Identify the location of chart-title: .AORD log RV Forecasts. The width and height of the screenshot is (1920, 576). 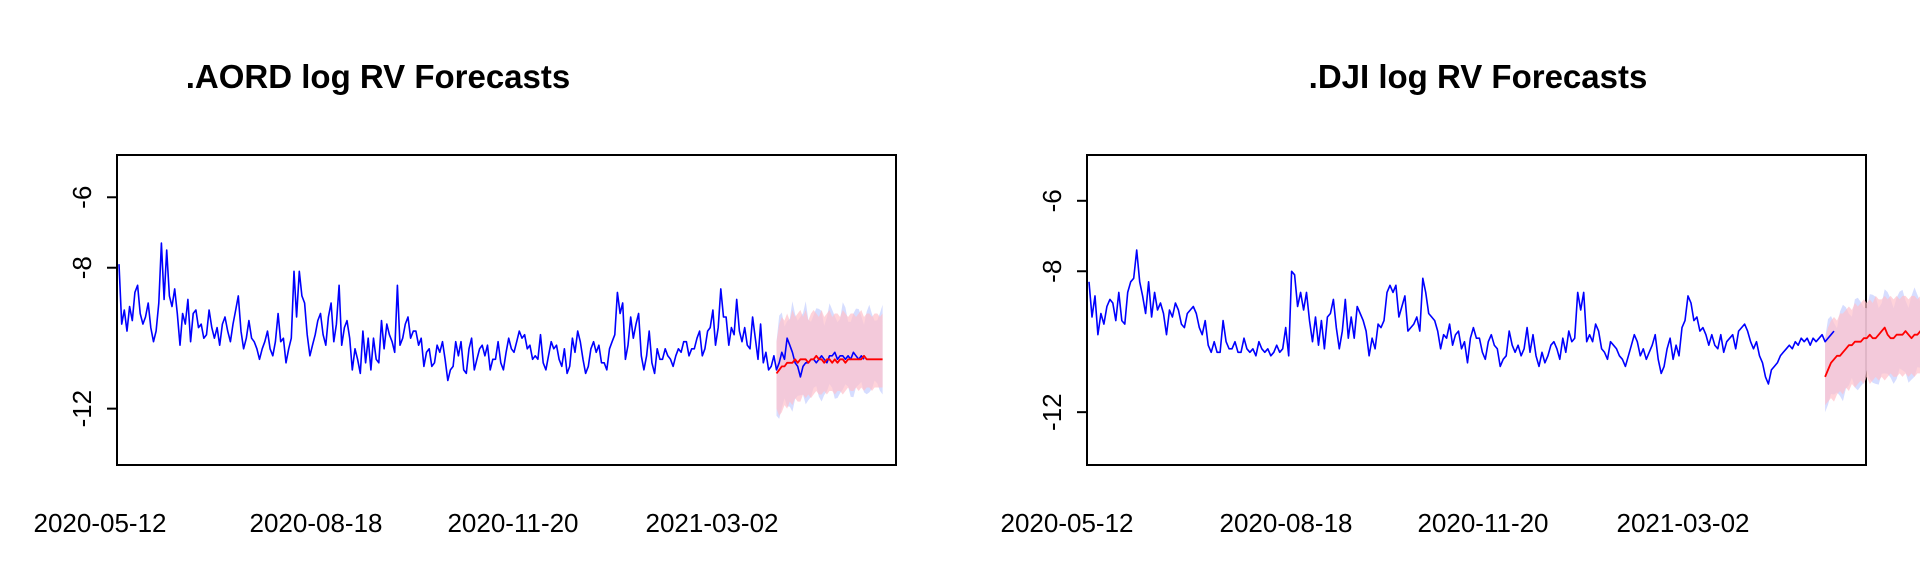
(378, 76).